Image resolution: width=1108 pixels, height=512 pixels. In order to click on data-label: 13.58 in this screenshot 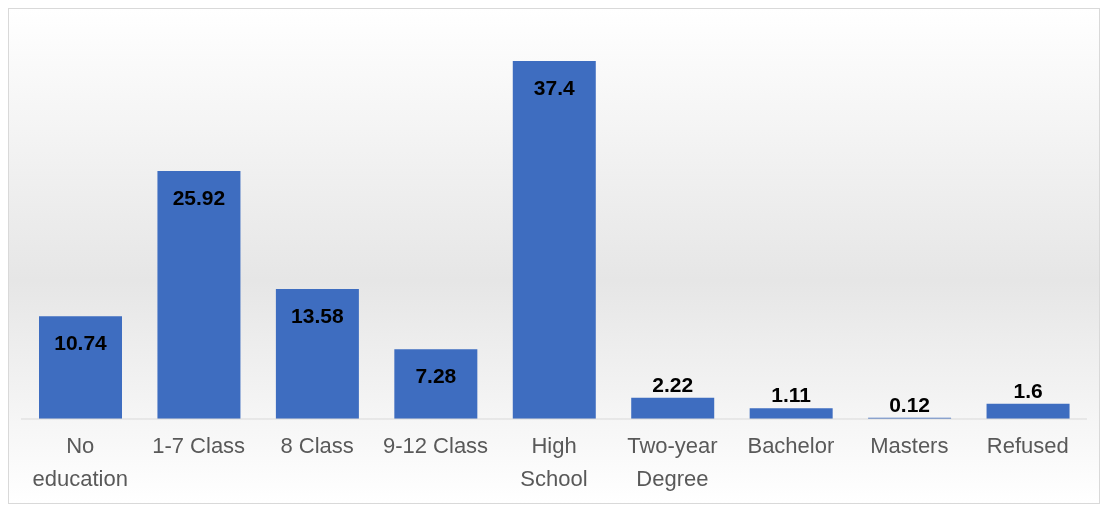, I will do `click(317, 316)`.